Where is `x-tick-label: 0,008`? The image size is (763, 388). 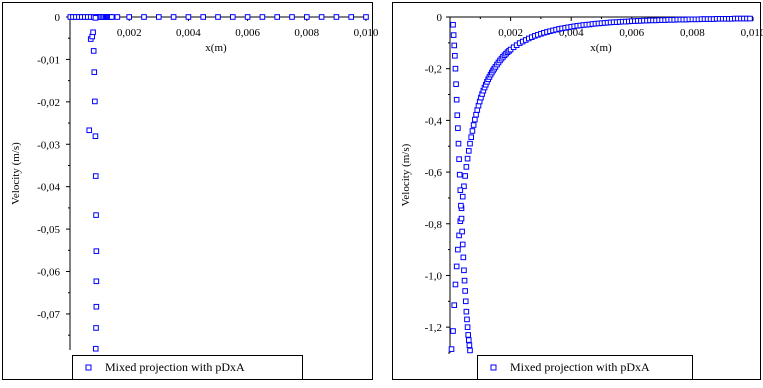
x-tick-label: 0,008 is located at coordinates (306, 33).